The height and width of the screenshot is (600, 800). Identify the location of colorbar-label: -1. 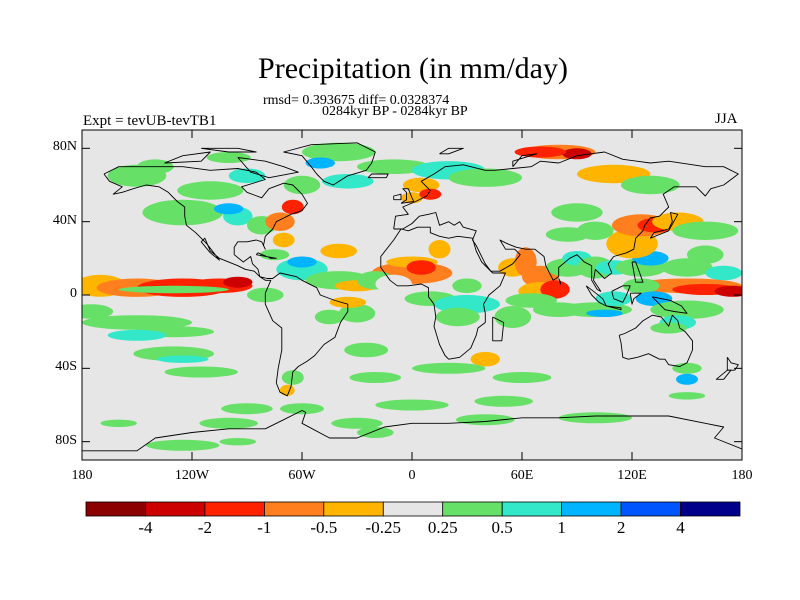
(264, 527).